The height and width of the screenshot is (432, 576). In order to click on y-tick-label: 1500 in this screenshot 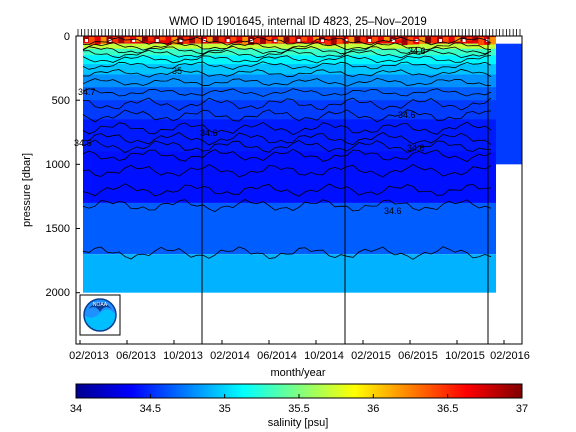, I will do `click(58, 229)`.